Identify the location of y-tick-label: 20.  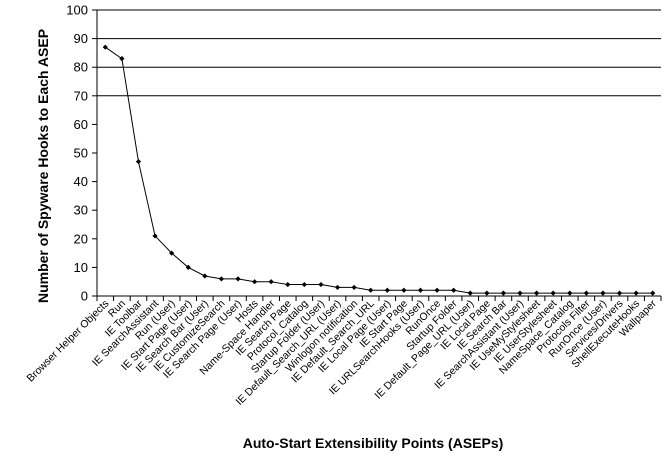
(81, 238).